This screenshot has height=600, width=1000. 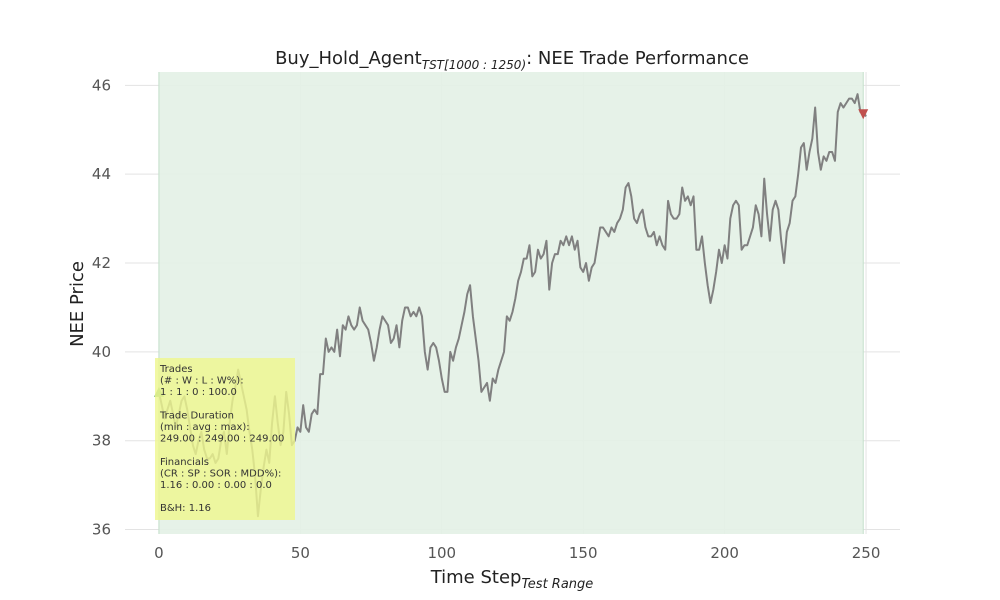 I want to click on x-tick-label: 150, so click(x=583, y=553).